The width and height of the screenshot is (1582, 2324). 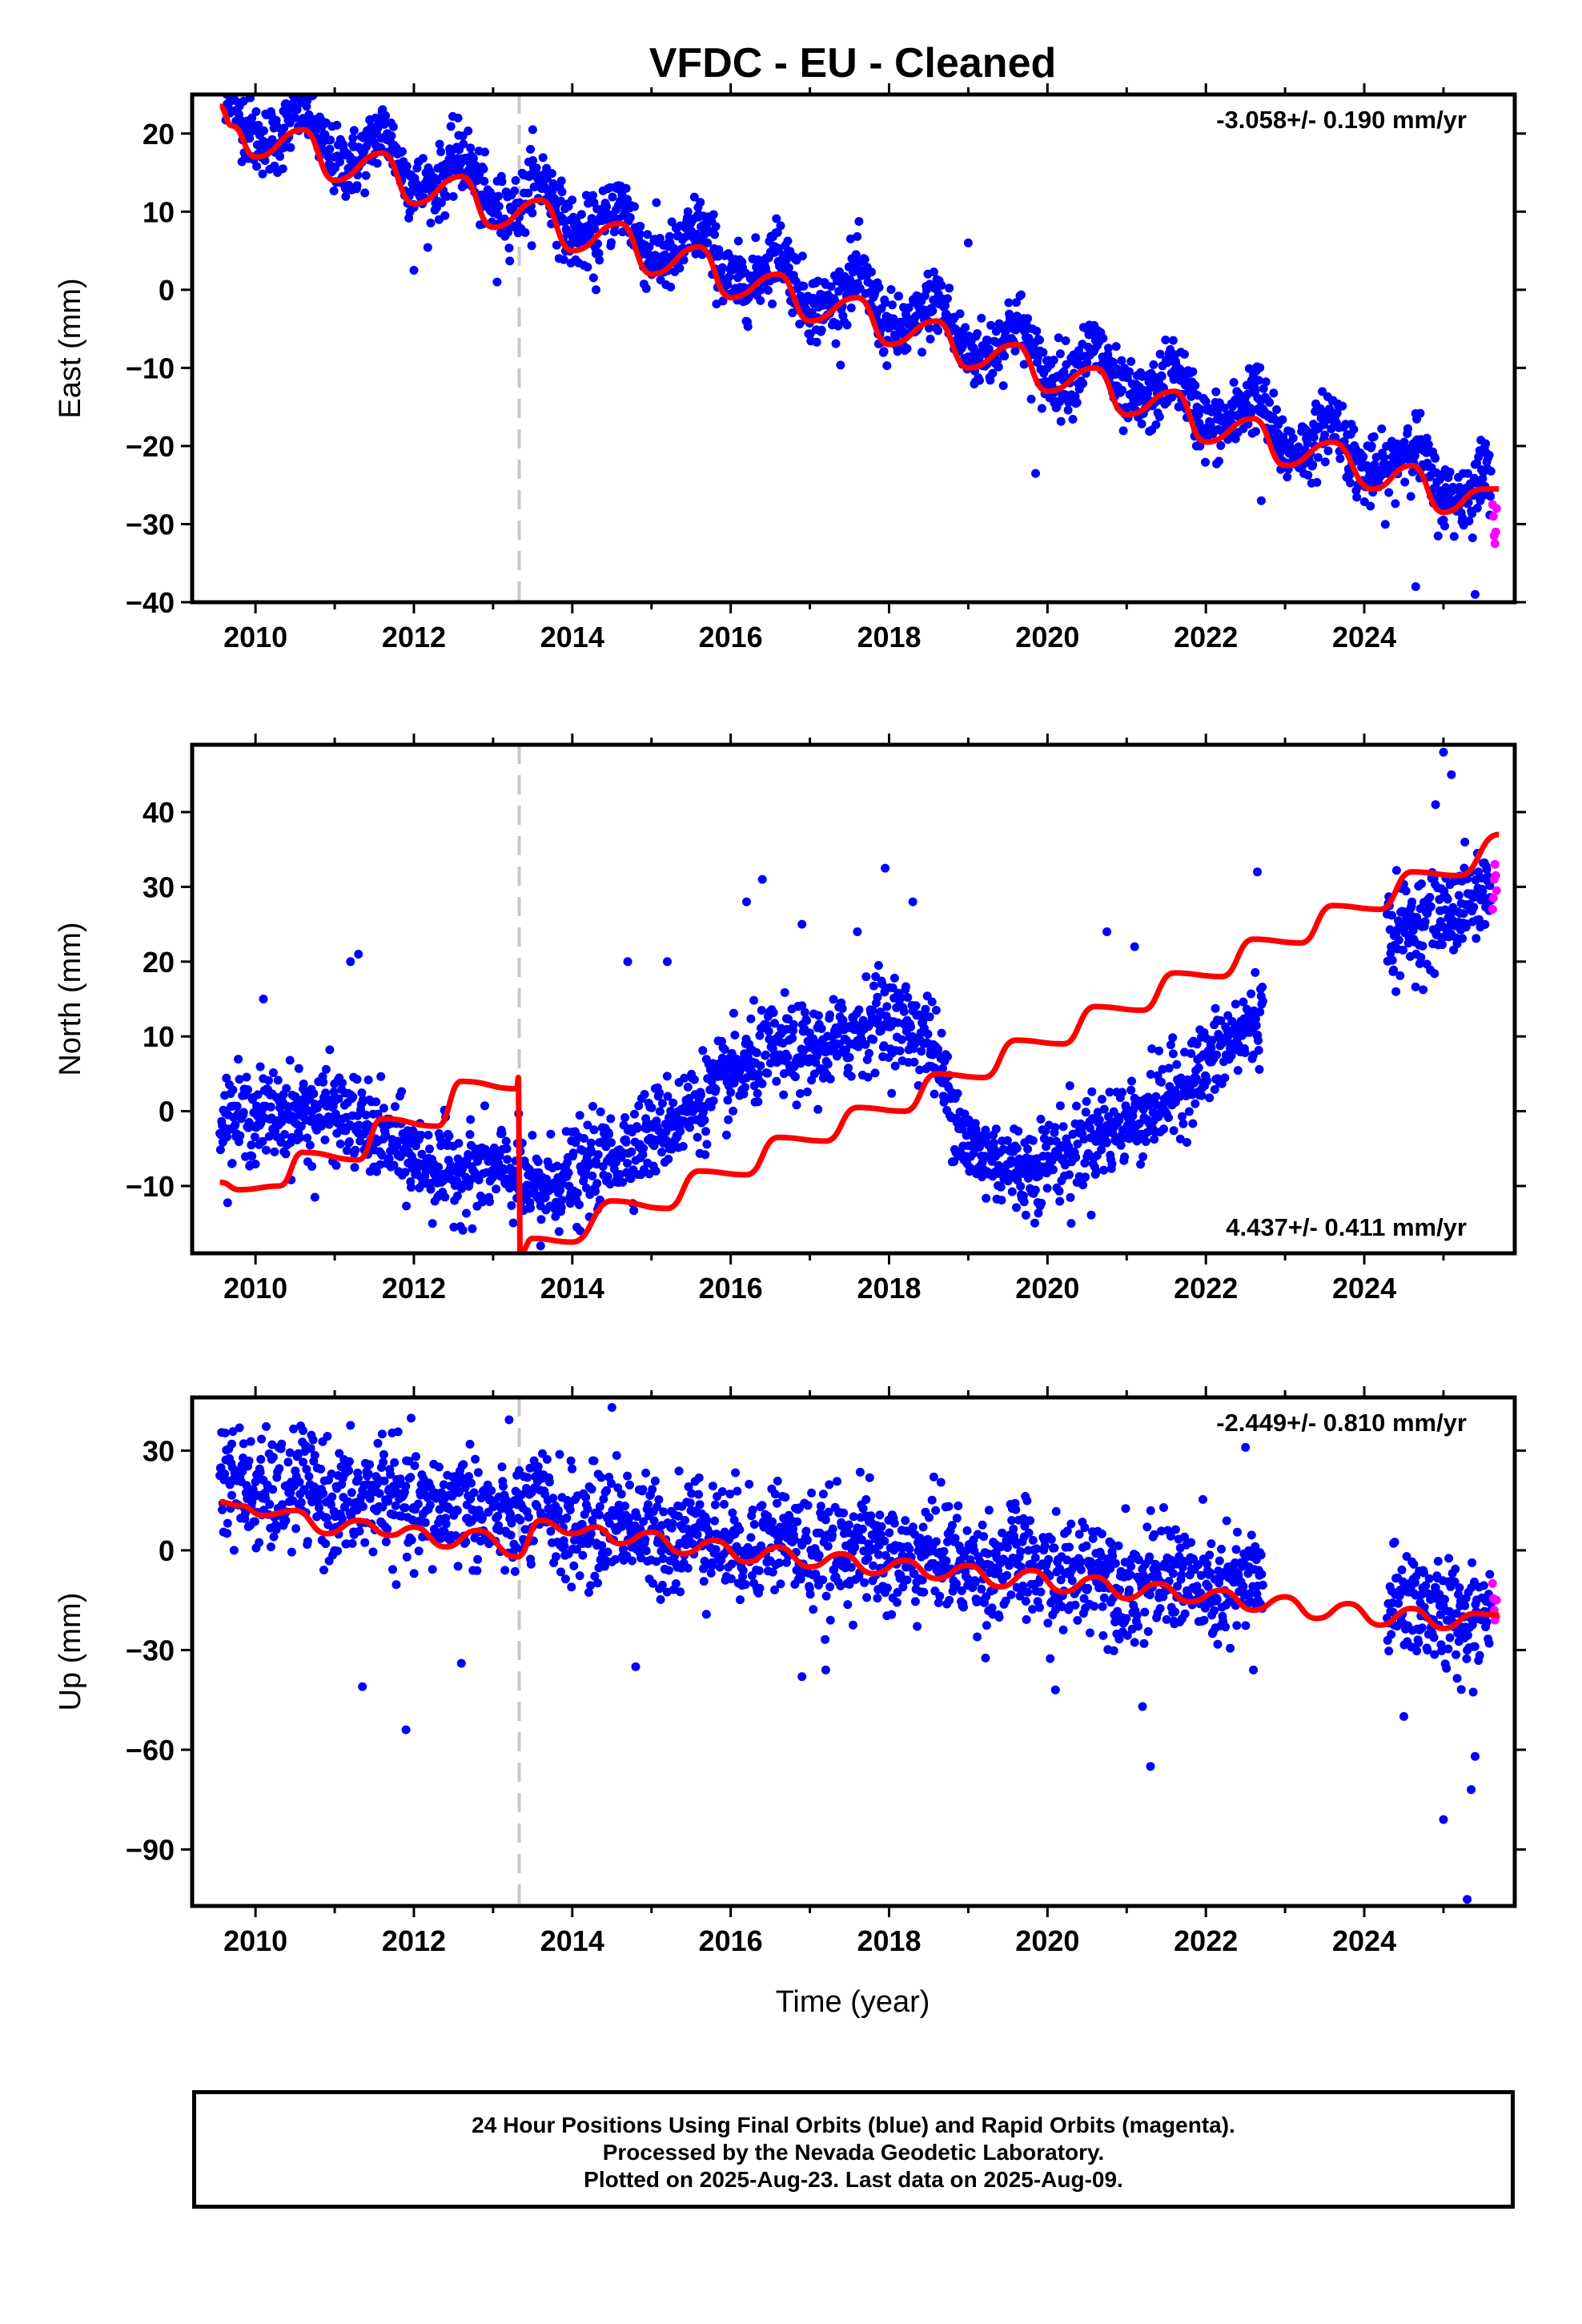 I want to click on x-tick-label: 2012, so click(x=414, y=1288).